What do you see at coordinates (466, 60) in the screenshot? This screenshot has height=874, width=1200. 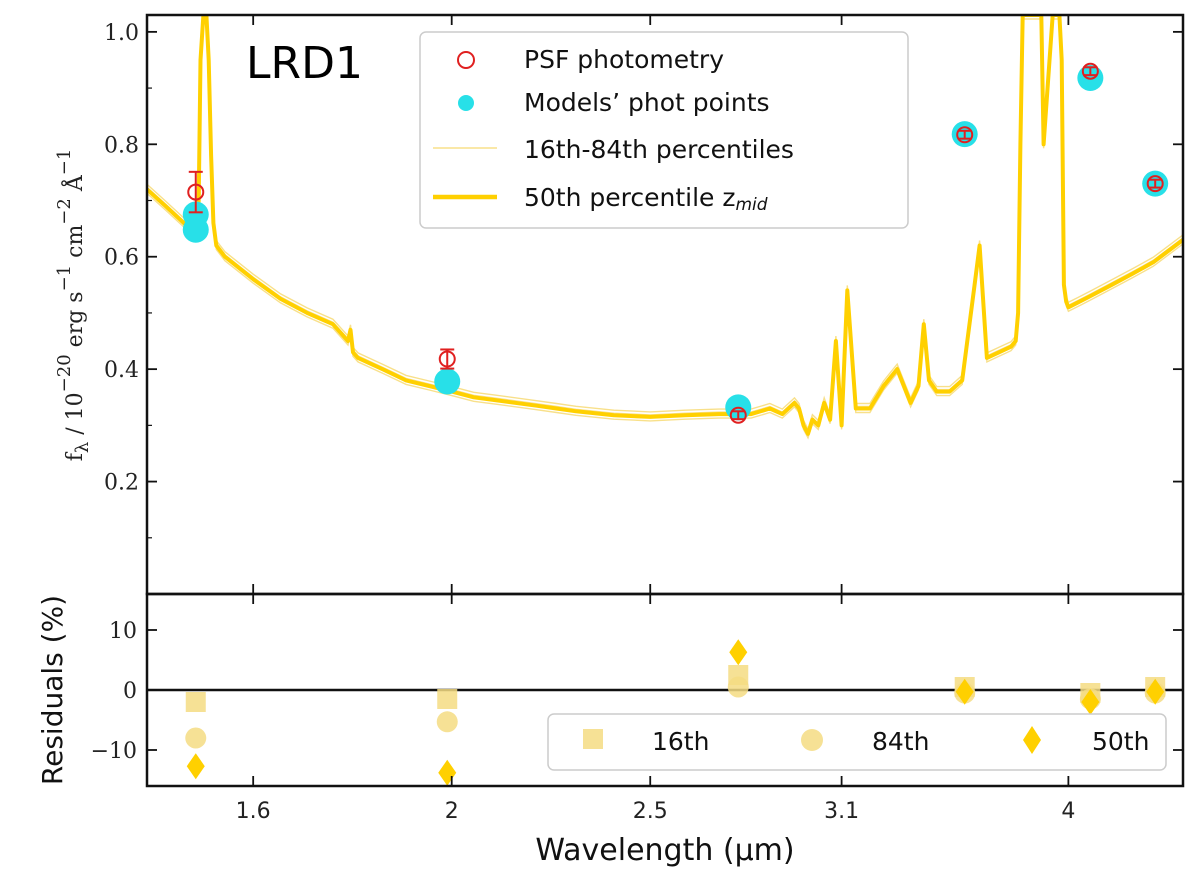 I see `legend-psf-marker` at bounding box center [466, 60].